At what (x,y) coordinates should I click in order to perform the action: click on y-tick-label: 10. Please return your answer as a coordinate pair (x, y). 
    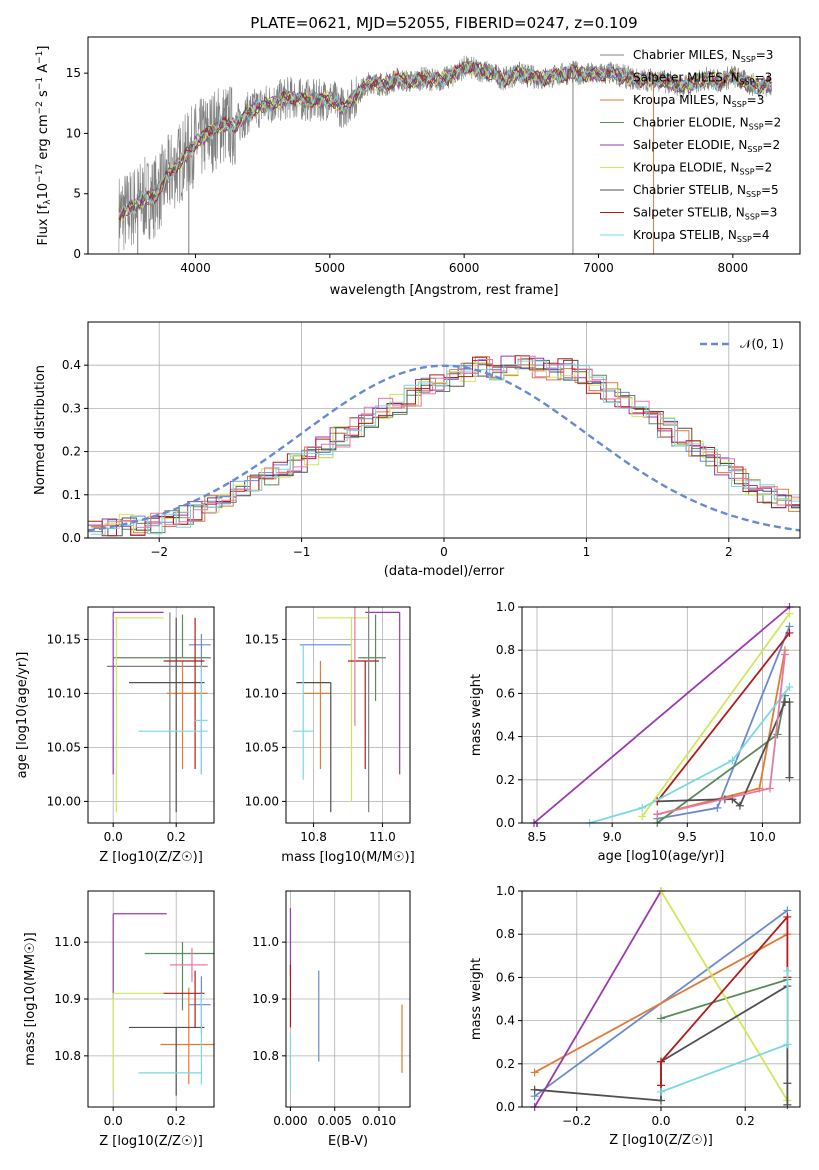
    Looking at the image, I should click on (73, 133).